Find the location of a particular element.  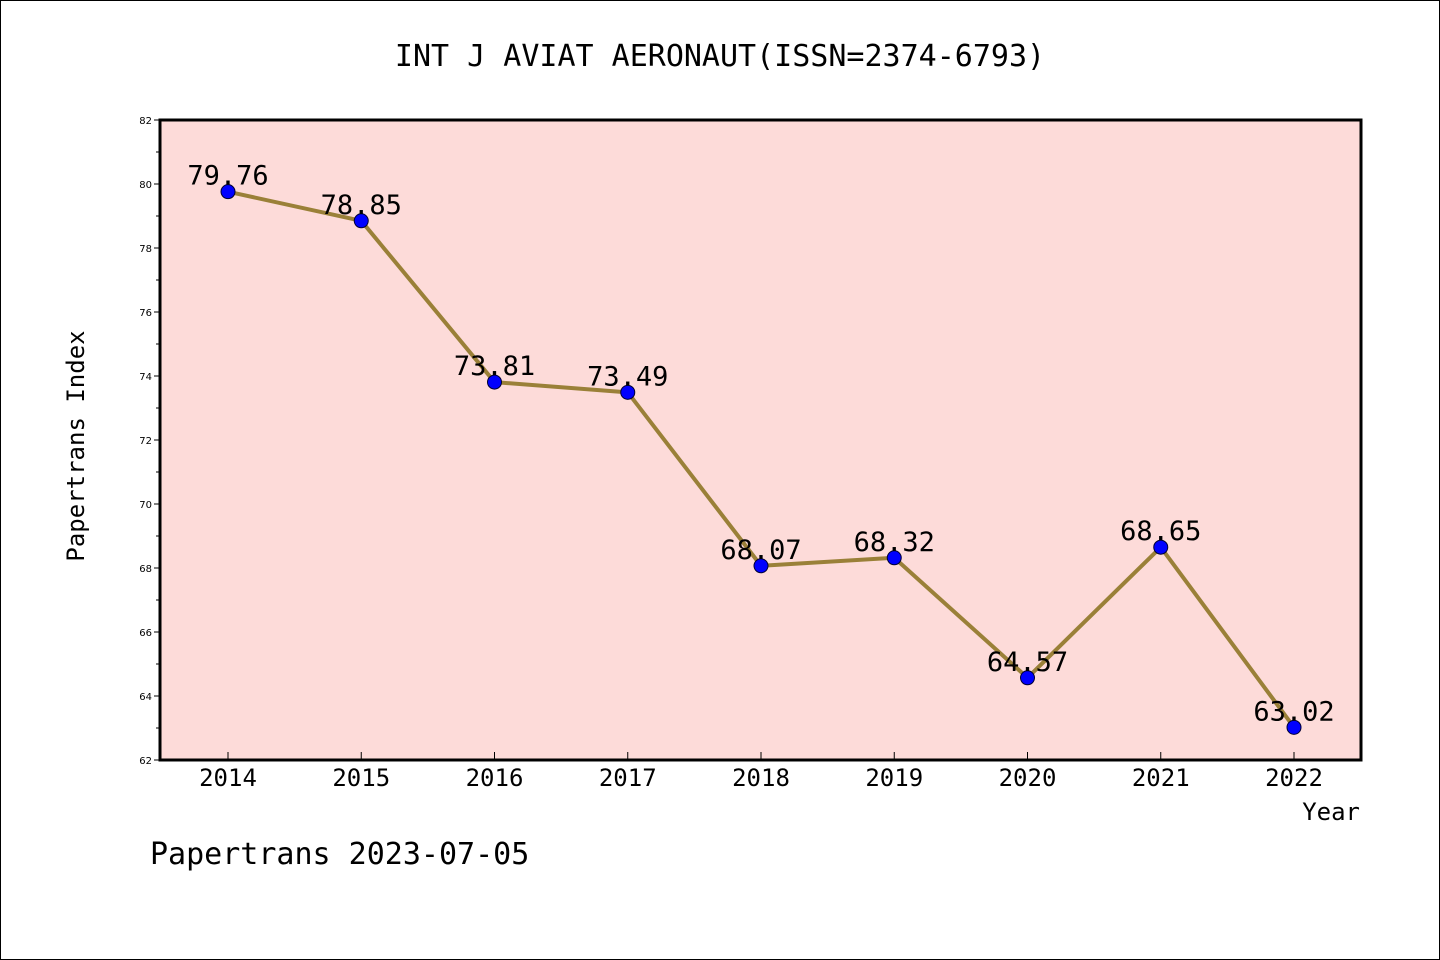

x-axis: 2014 2015 2016 2017 2018 2019 2020 2021 2022 is located at coordinates (761, 772).